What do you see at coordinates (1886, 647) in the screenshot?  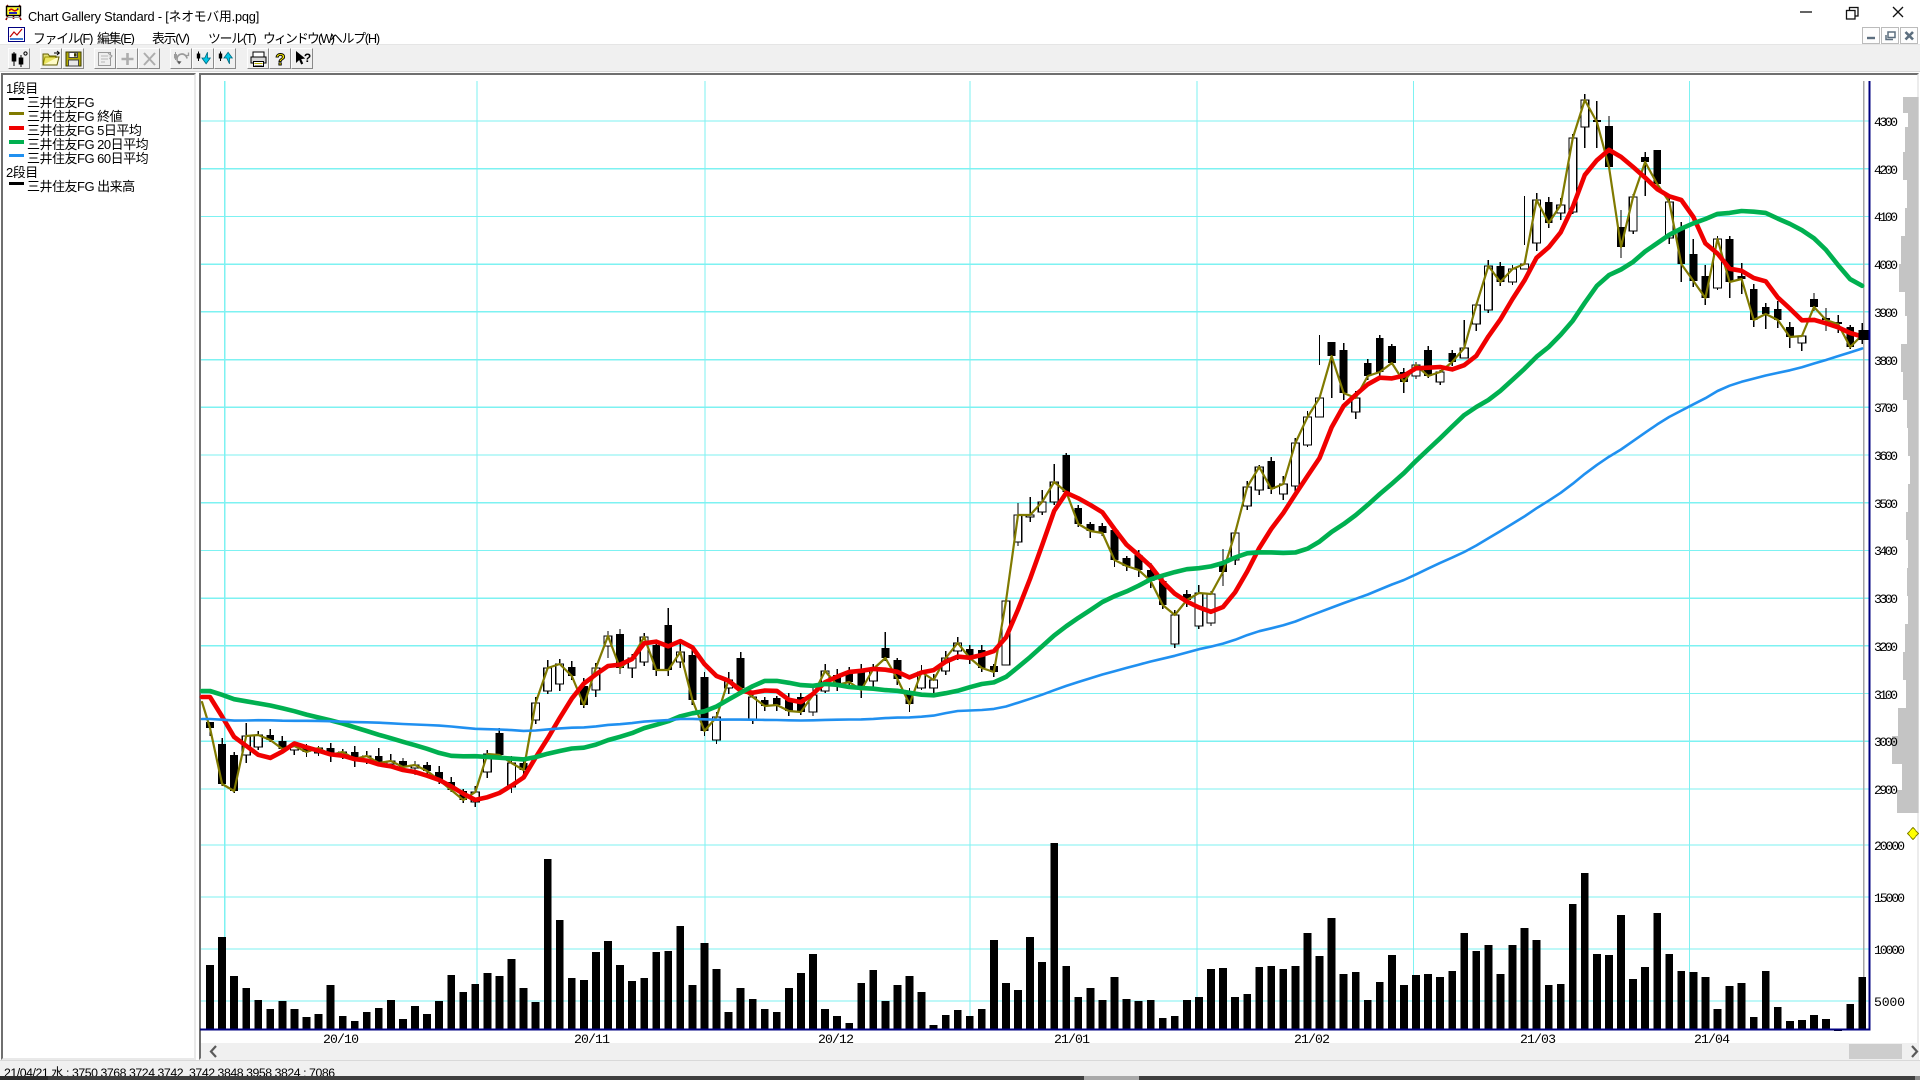 I see `svg-text: 3200` at bounding box center [1886, 647].